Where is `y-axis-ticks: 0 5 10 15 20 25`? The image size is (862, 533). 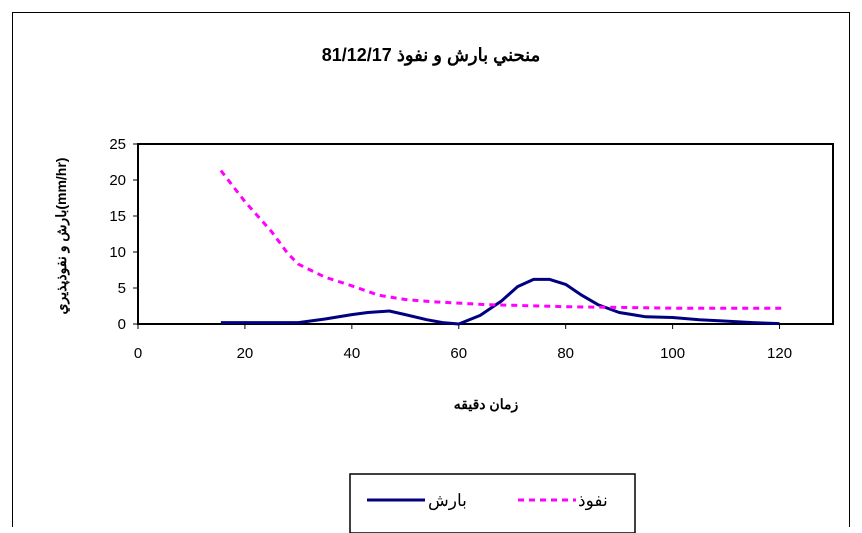 y-axis-ticks: 0 5 10 15 20 25 is located at coordinates (123, 234).